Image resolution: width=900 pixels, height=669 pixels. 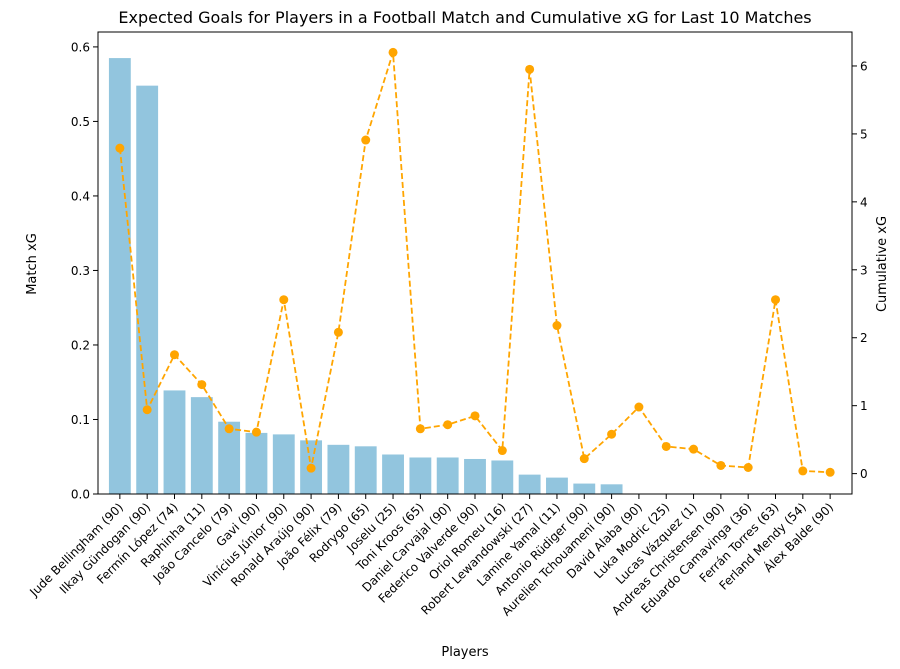 I want to click on y2-tick-label: 0, so click(x=864, y=474).